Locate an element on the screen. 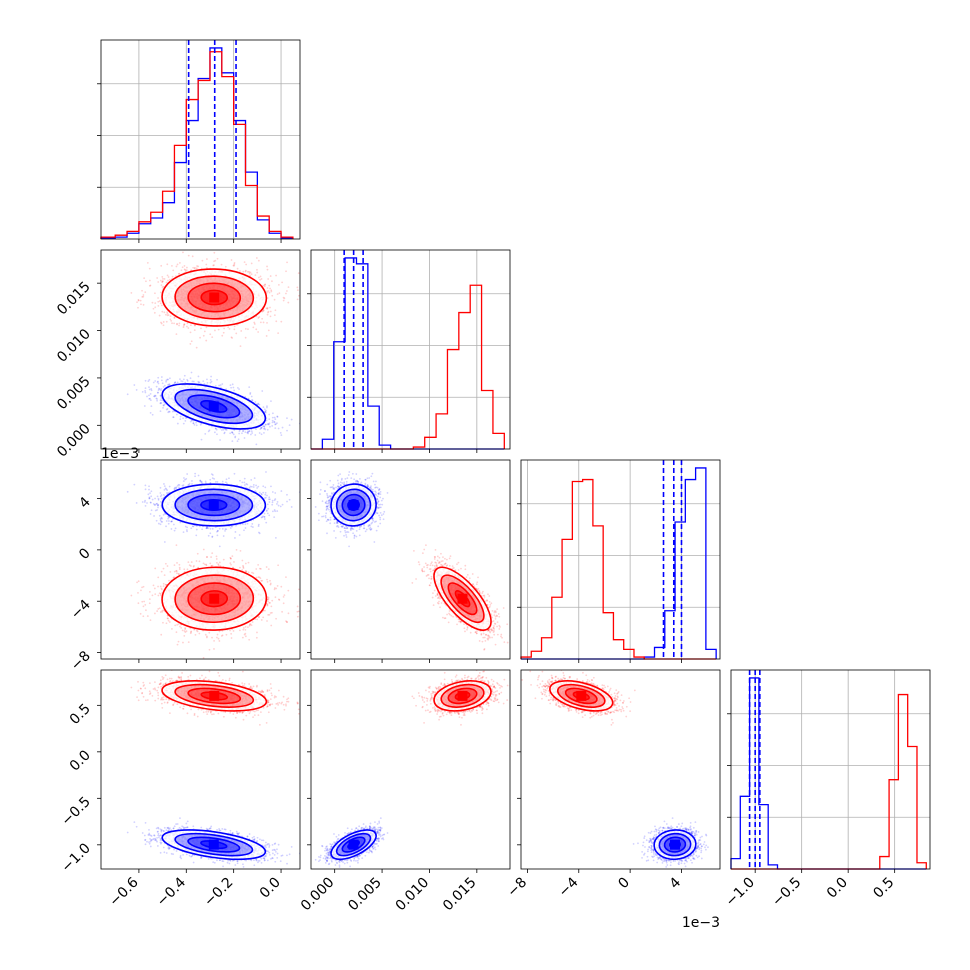 The height and width of the screenshot is (970, 970). hist-line-blue is located at coordinates (408, 353).